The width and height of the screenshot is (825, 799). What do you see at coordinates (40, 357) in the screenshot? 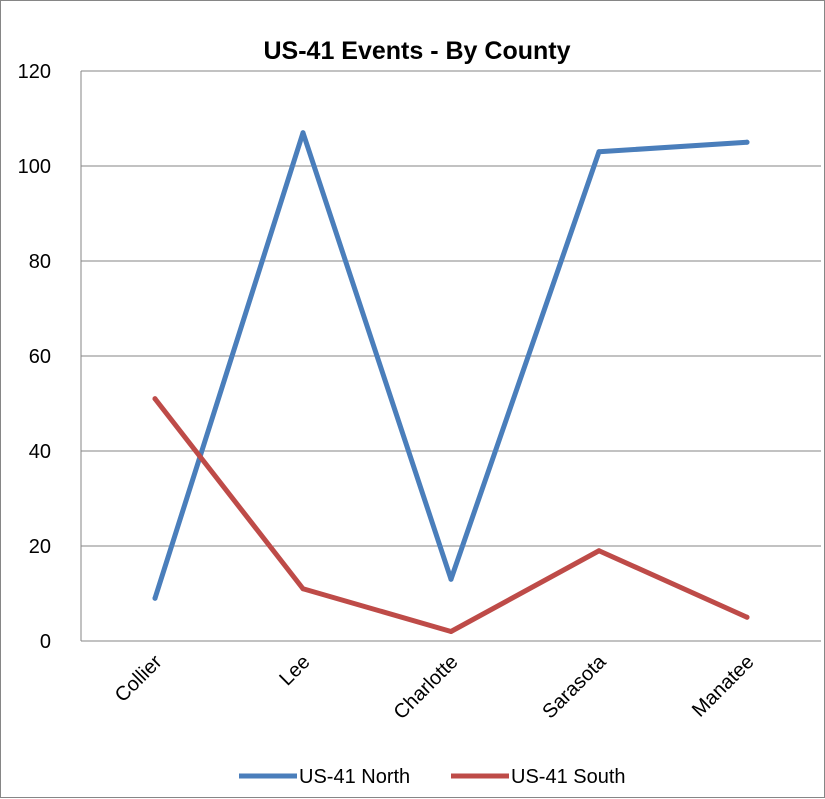
I see `y-tick-label: 60` at bounding box center [40, 357].